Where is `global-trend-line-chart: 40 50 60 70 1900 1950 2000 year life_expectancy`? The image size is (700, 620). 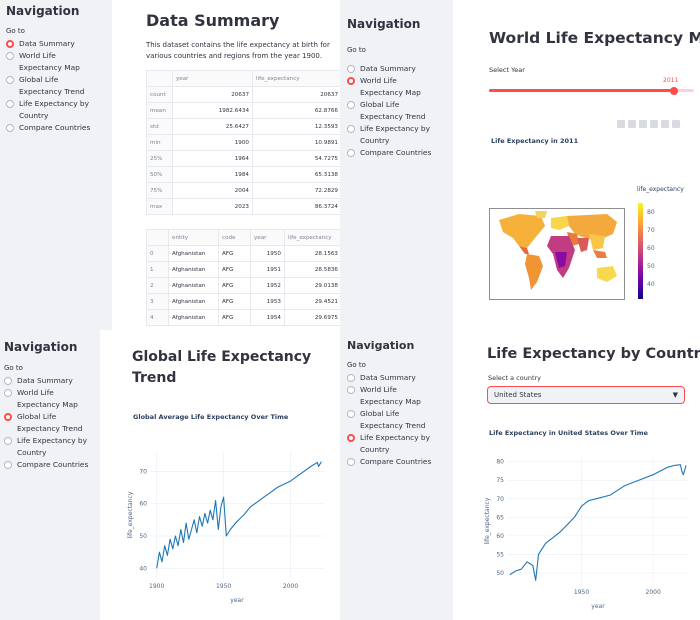
global-trend-line-chart: 40 50 60 70 1900 1950 2000 year life_expectancy is located at coordinates (228, 526).